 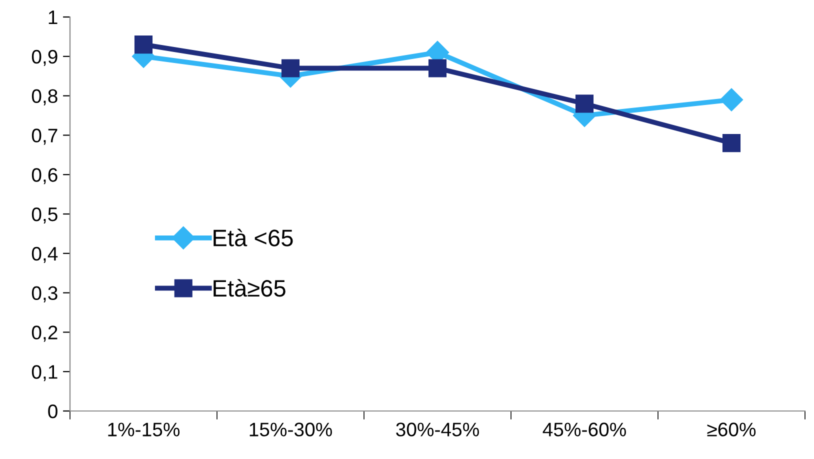 What do you see at coordinates (53, 17) in the screenshot?
I see `y-tick-label: 1` at bounding box center [53, 17].